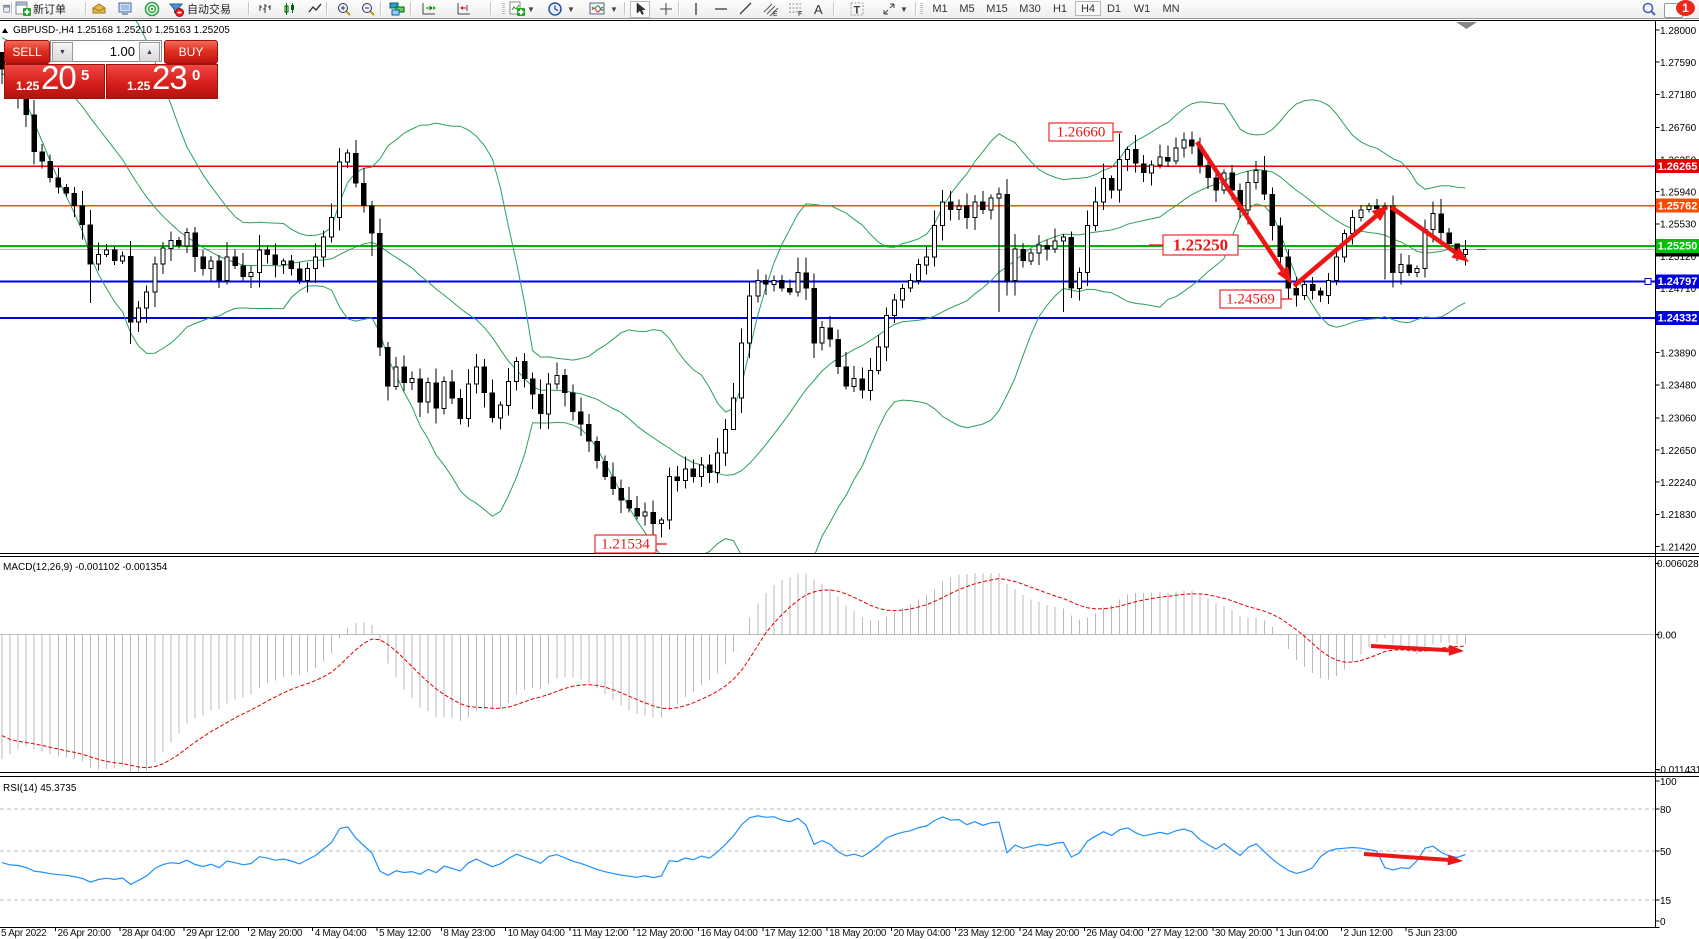  I want to click on svg-text: 50, so click(1666, 852).